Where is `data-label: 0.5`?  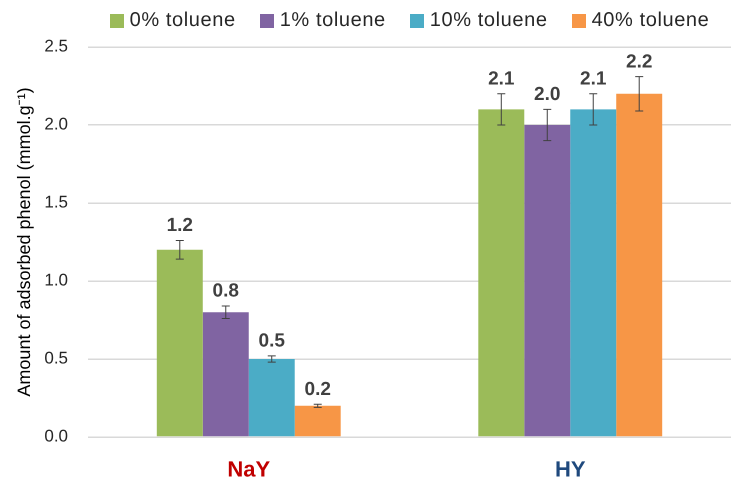 data-label: 0.5 is located at coordinates (272, 341).